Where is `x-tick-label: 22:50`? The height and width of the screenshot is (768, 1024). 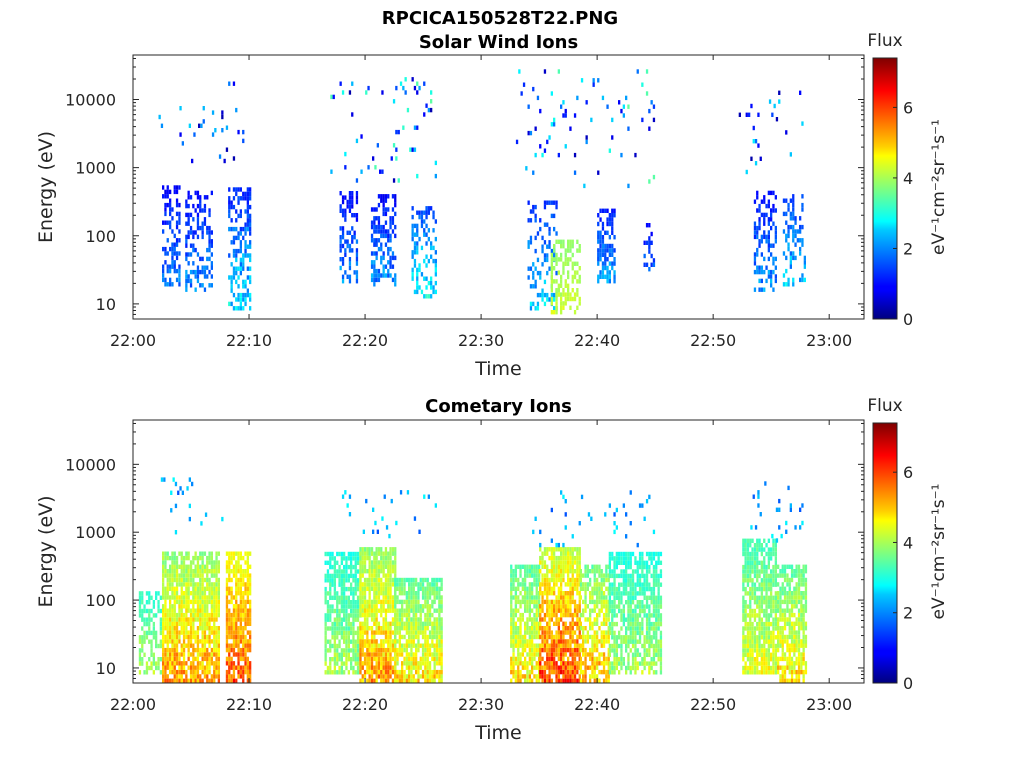
x-tick-label: 22:50 is located at coordinates (713, 340).